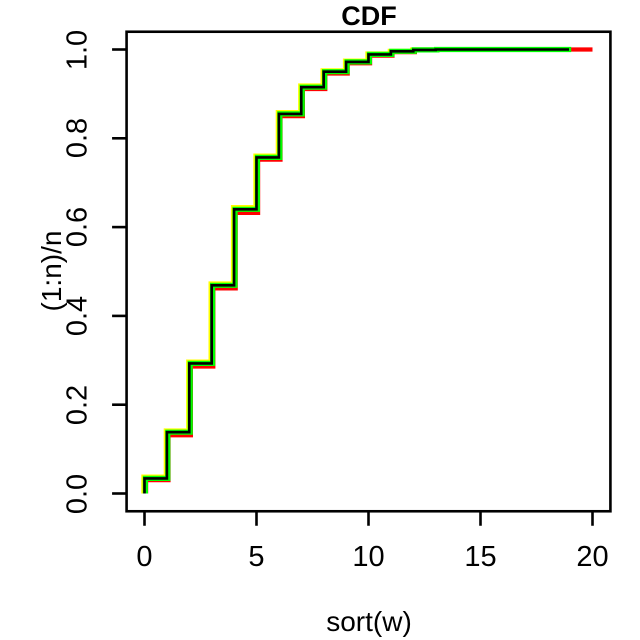 This screenshot has width=640, height=640. I want to click on x-tick-label: 20, so click(592, 557).